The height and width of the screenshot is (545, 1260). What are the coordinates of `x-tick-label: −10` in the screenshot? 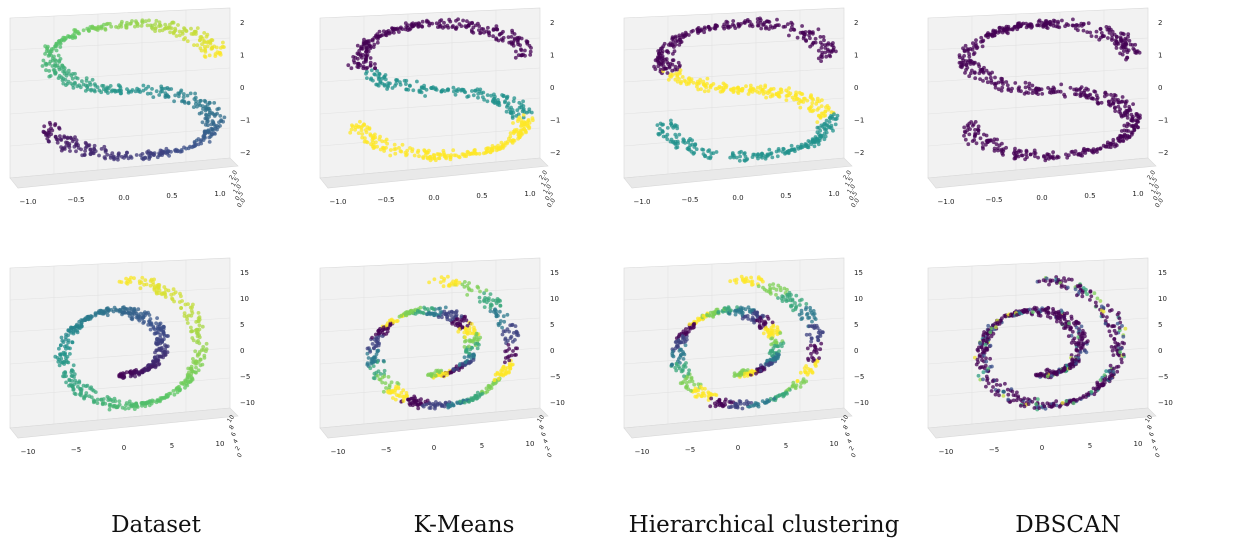 It's located at (946, 452).